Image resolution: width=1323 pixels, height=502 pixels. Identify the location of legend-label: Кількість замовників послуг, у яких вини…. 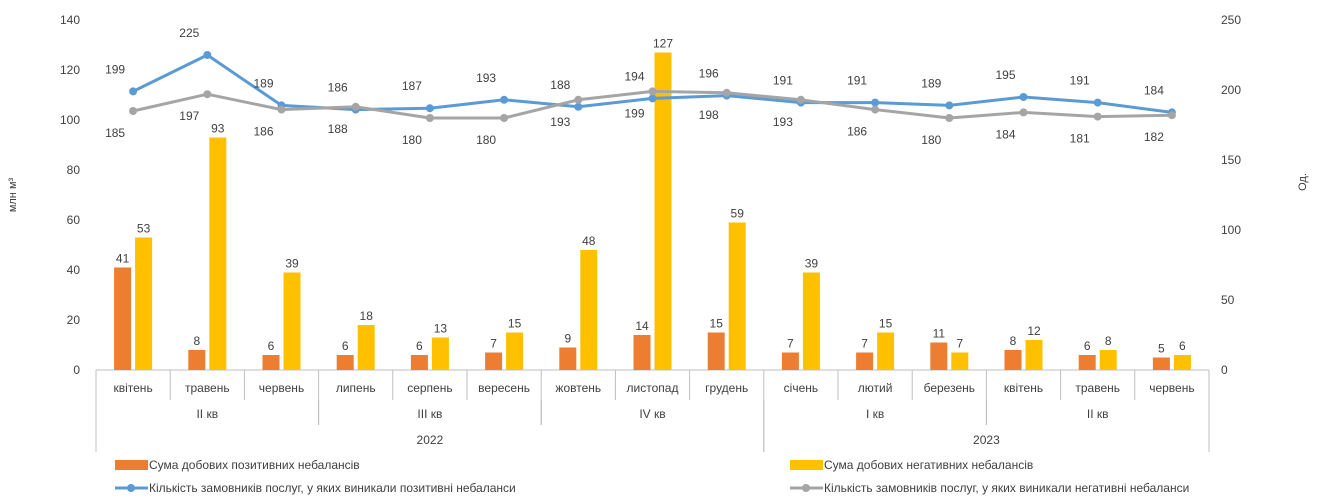
(1006, 488).